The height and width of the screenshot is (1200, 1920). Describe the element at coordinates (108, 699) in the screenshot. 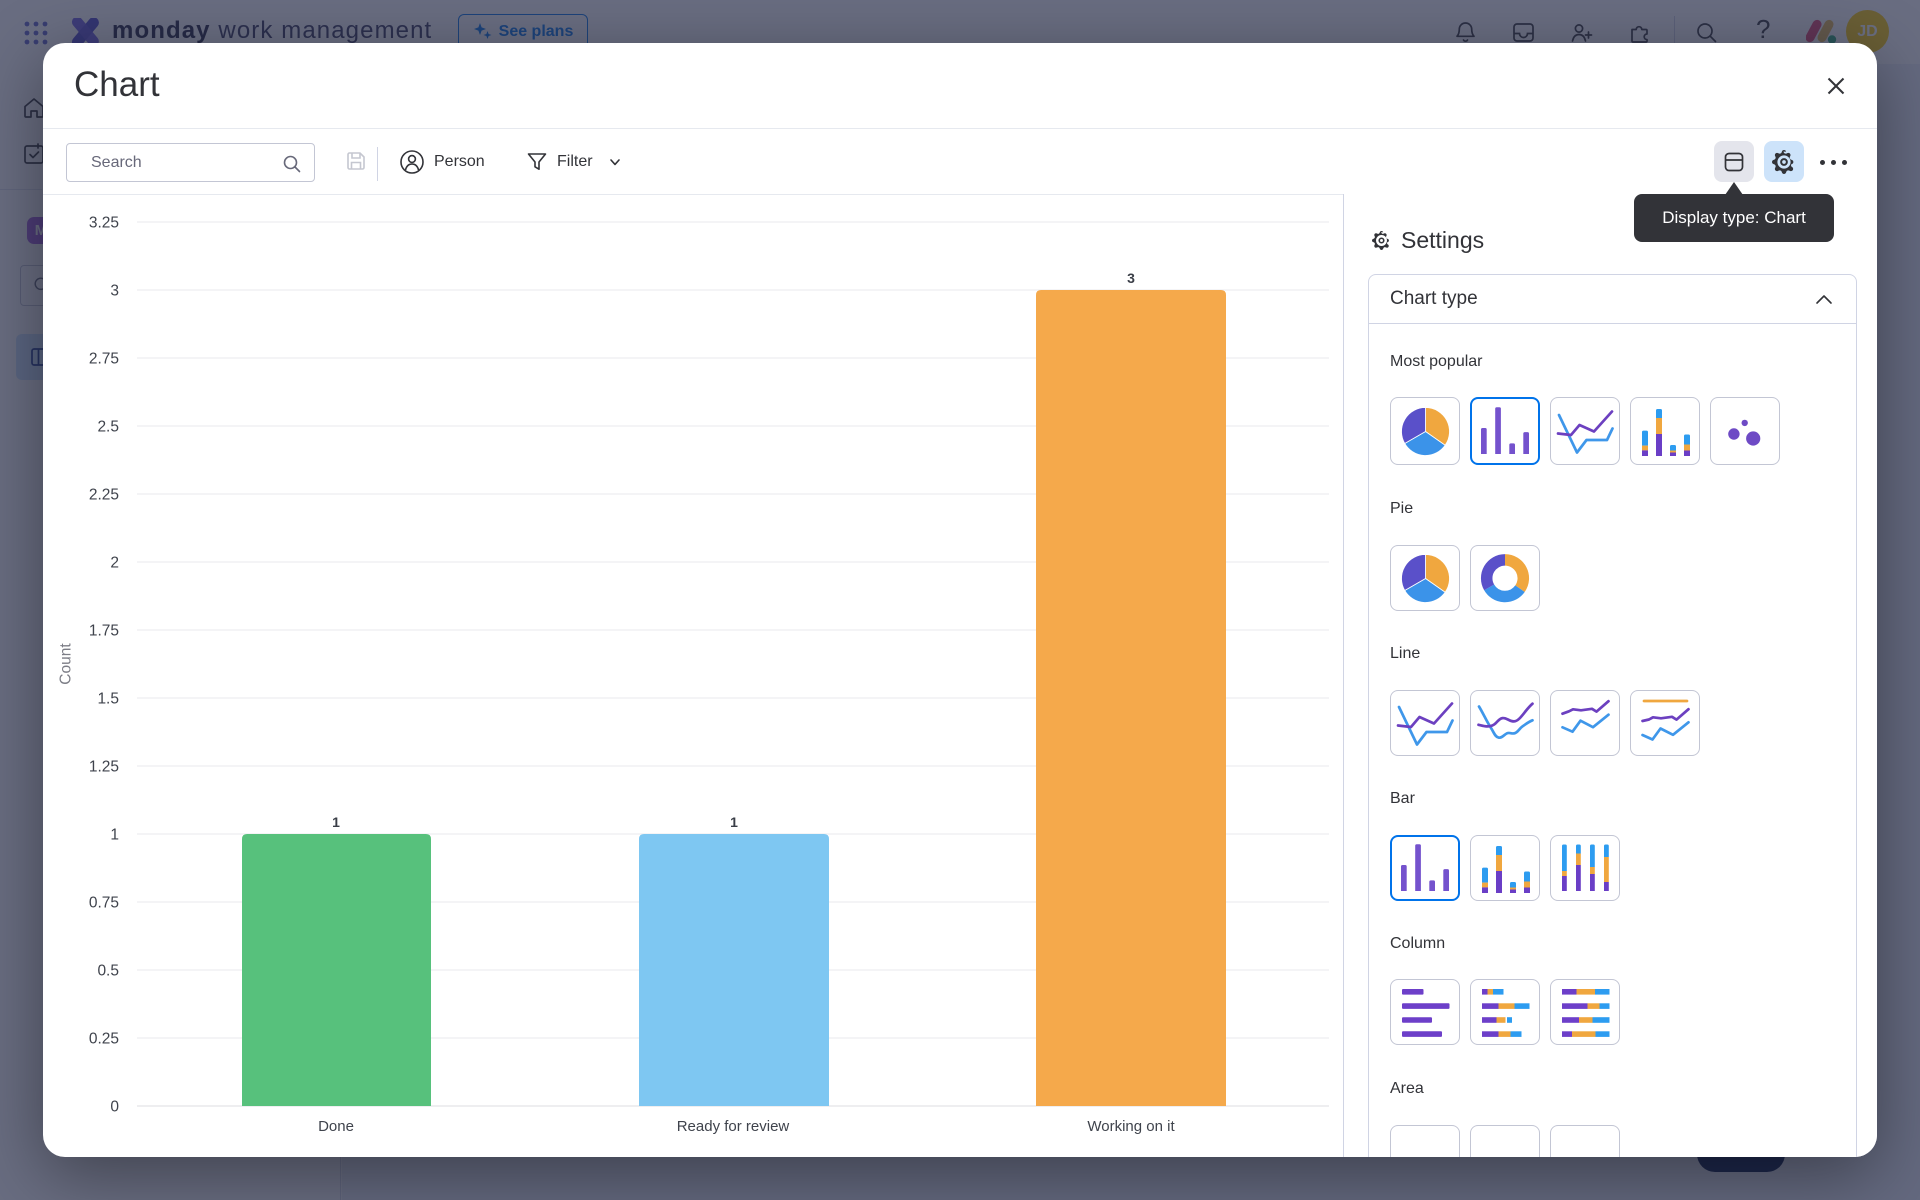

I see `svg-text: 1.5` at that location.